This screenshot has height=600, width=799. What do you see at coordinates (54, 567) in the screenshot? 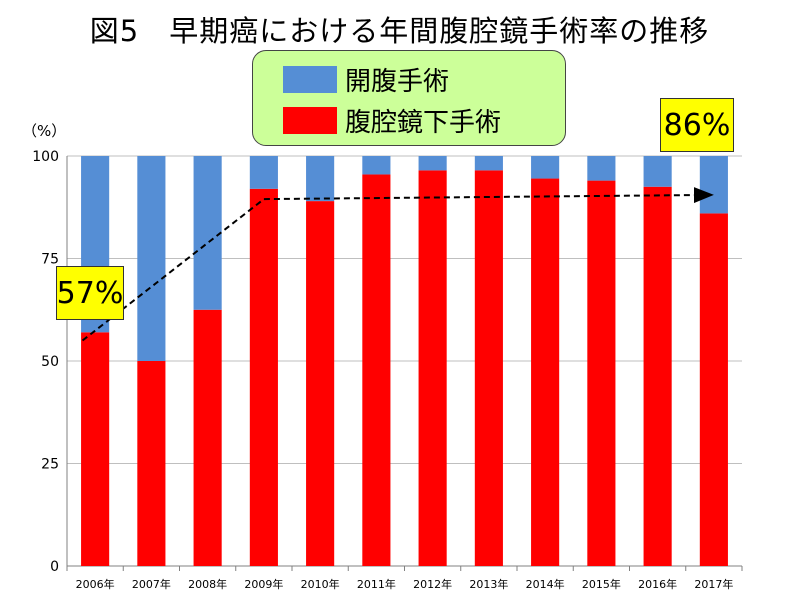
I see `y-tick-label: 0` at bounding box center [54, 567].